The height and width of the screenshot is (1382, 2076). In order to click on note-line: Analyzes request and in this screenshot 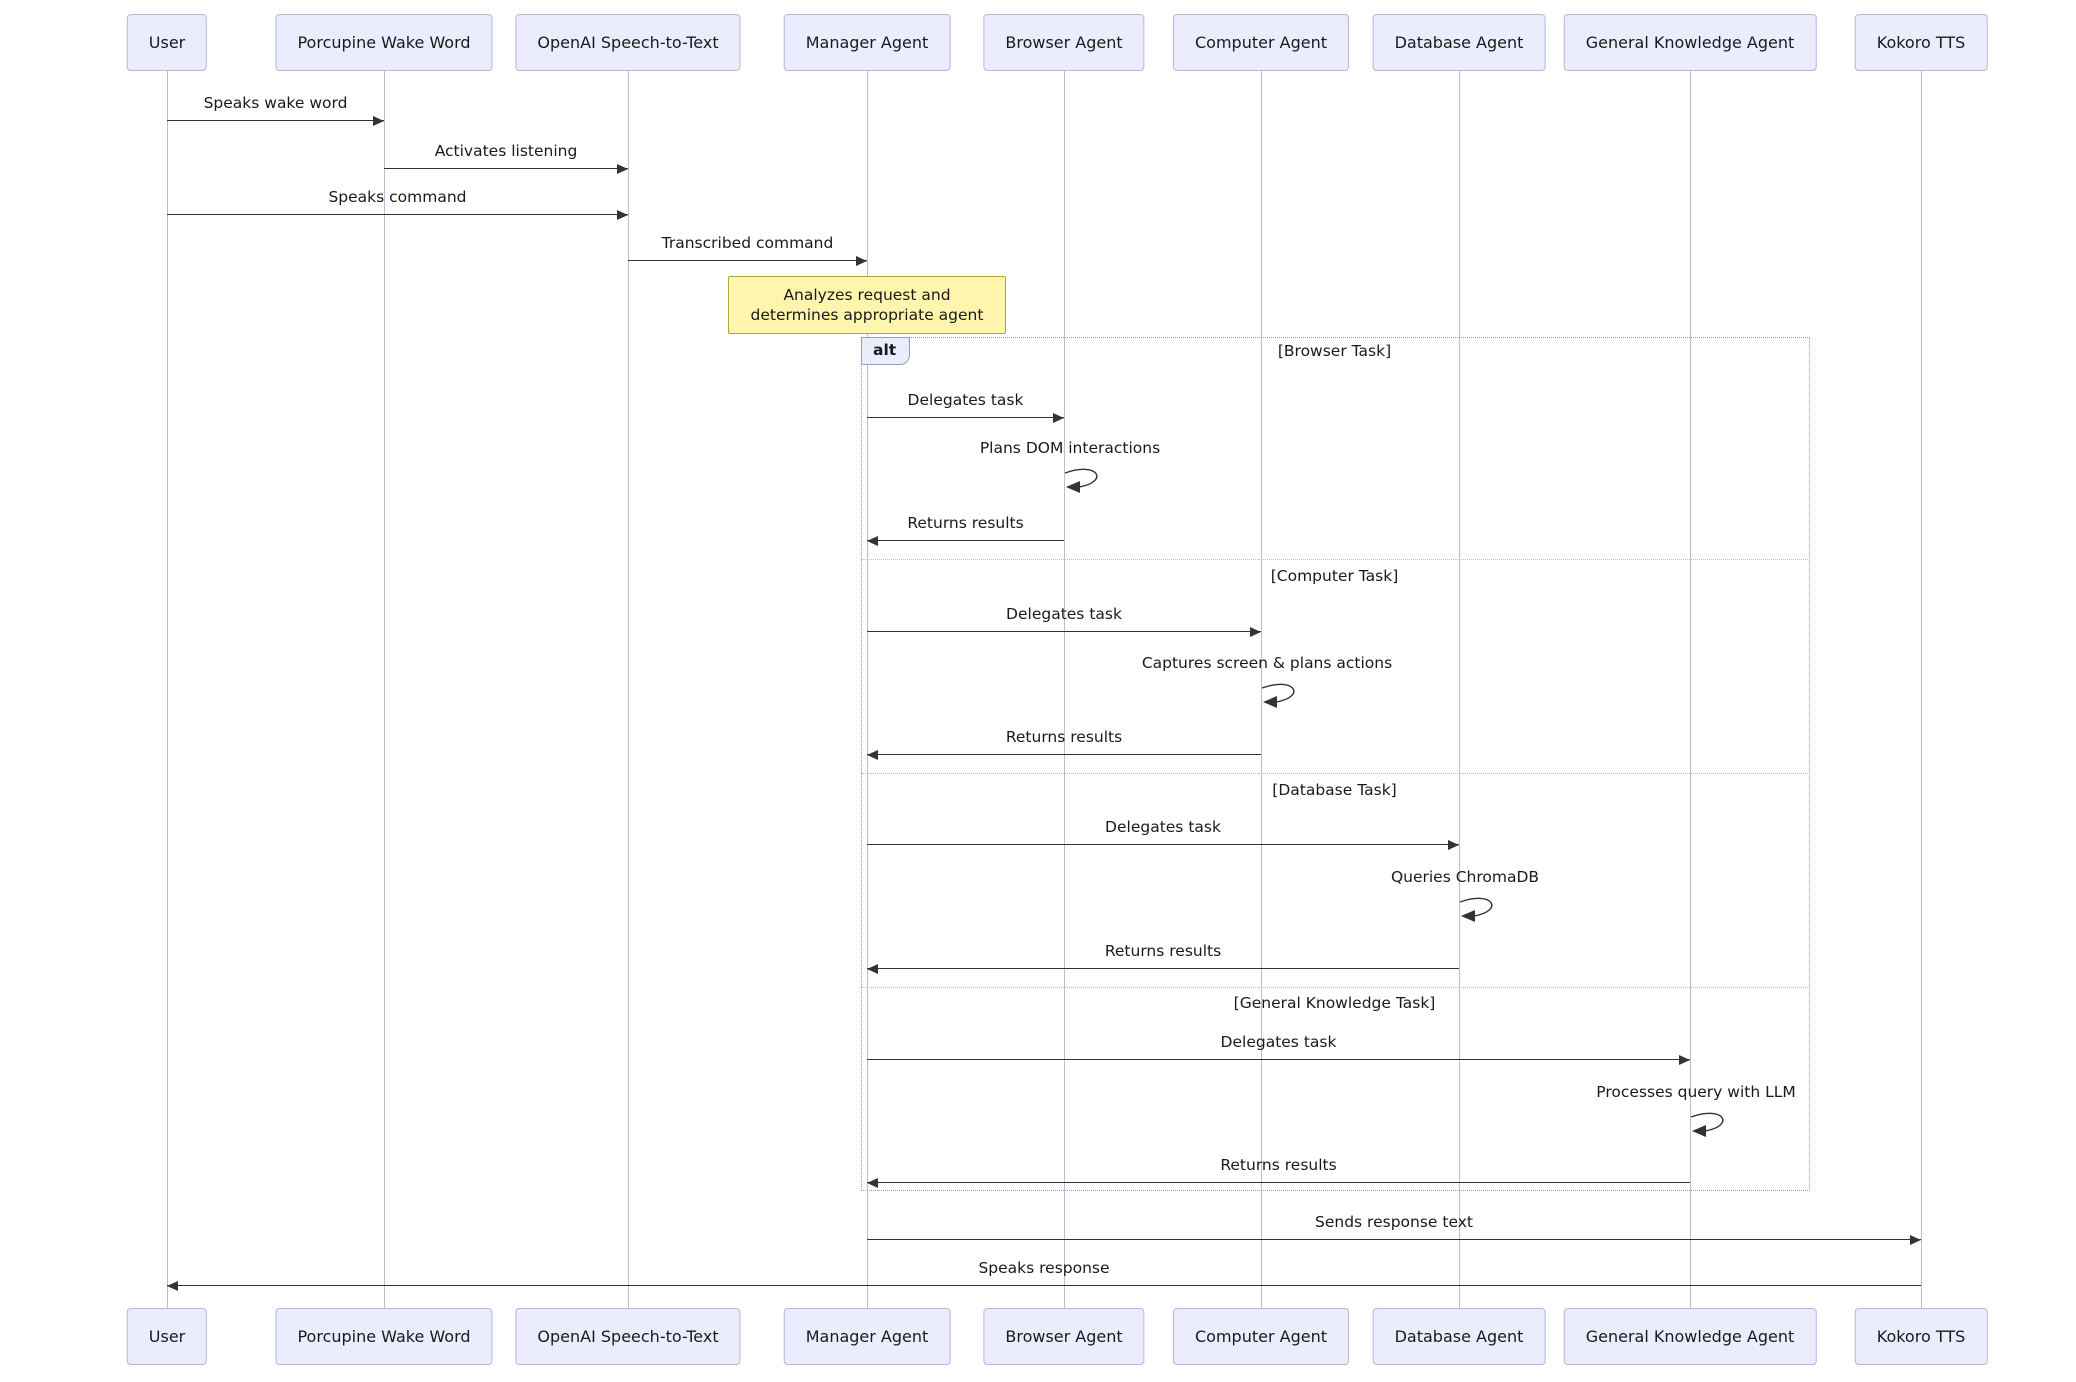, I will do `click(867, 295)`.